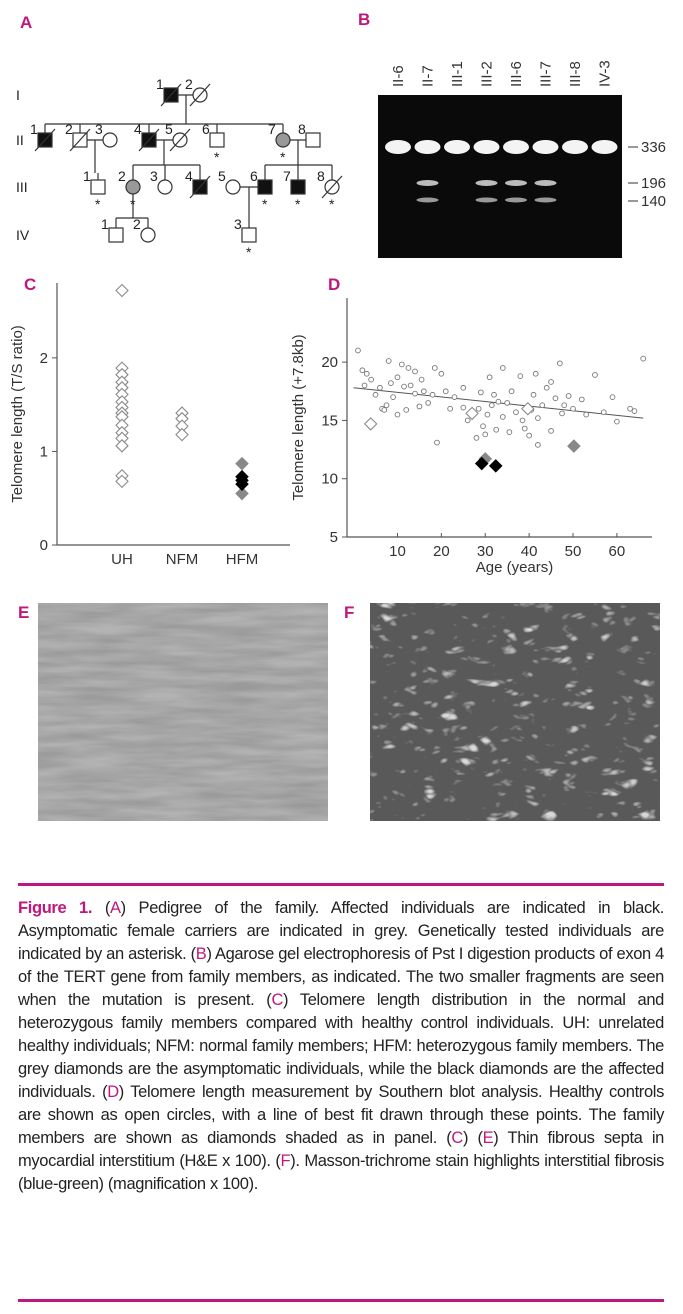 This screenshot has height=1314, width=683. I want to click on lane-label: III-2, so click(487, 74).